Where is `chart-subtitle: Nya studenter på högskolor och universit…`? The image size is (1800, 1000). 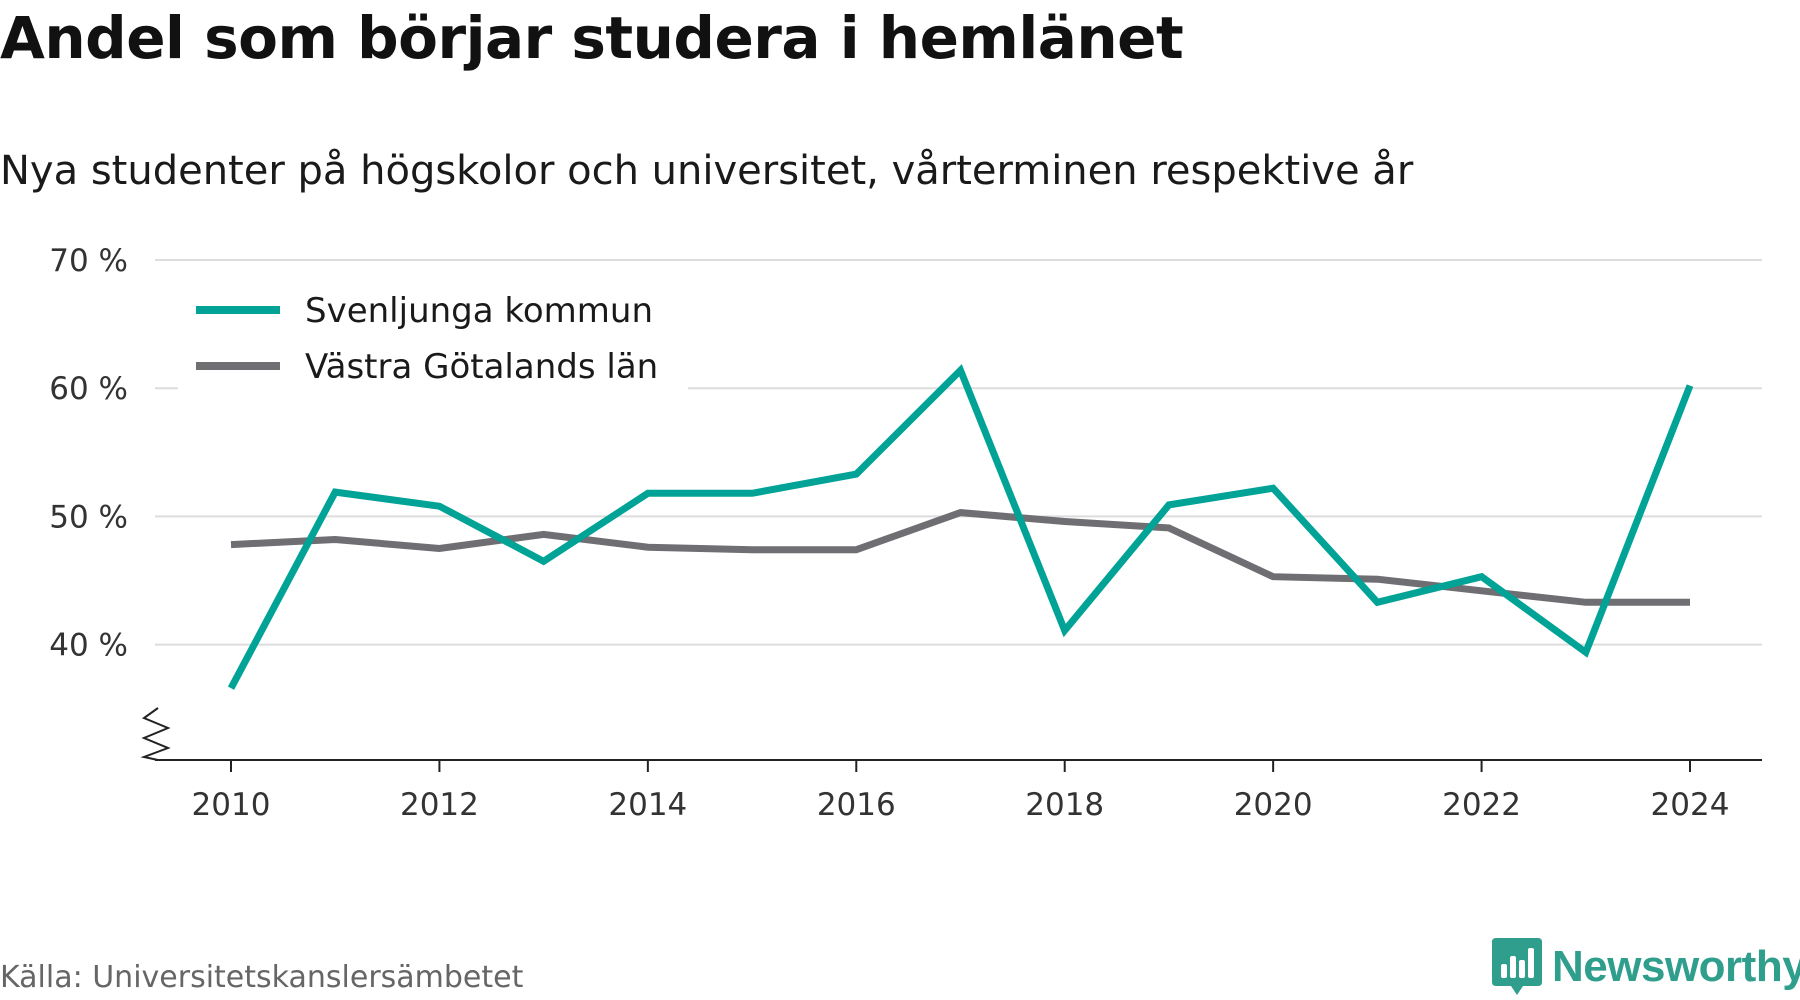 chart-subtitle: Nya studenter på högskolor och universit… is located at coordinates (707, 171).